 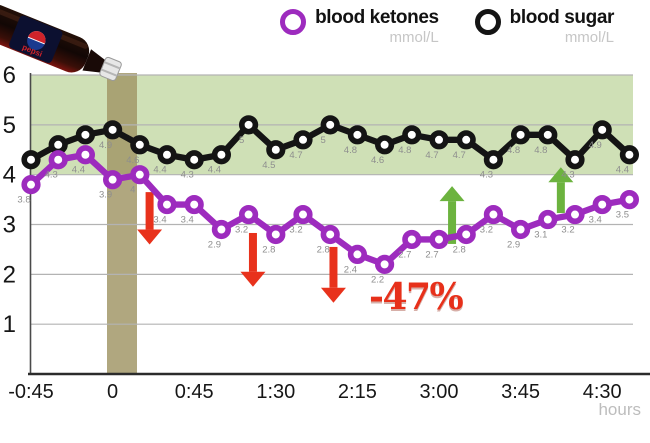 I want to click on sugar-marker-icon, so click(x=487, y=22).